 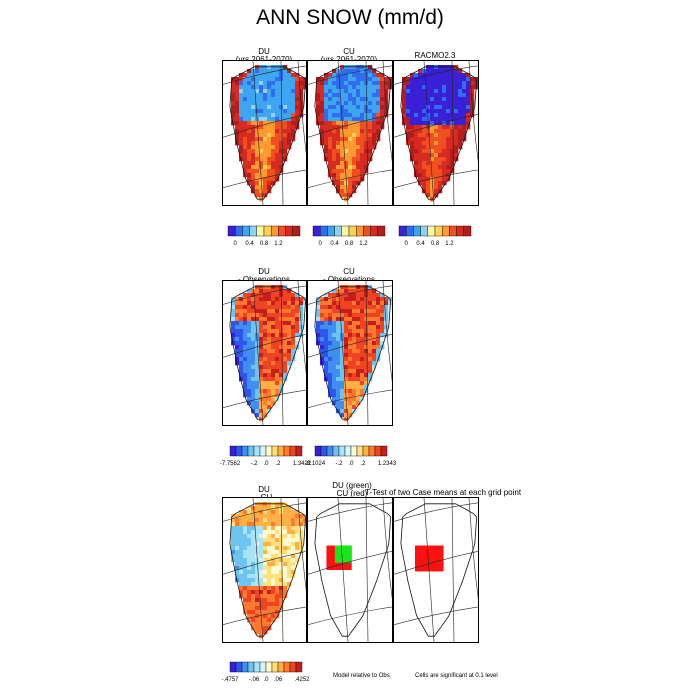 What do you see at coordinates (236, 244) in the screenshot?
I see `colorbar-tick-label: 0` at bounding box center [236, 244].